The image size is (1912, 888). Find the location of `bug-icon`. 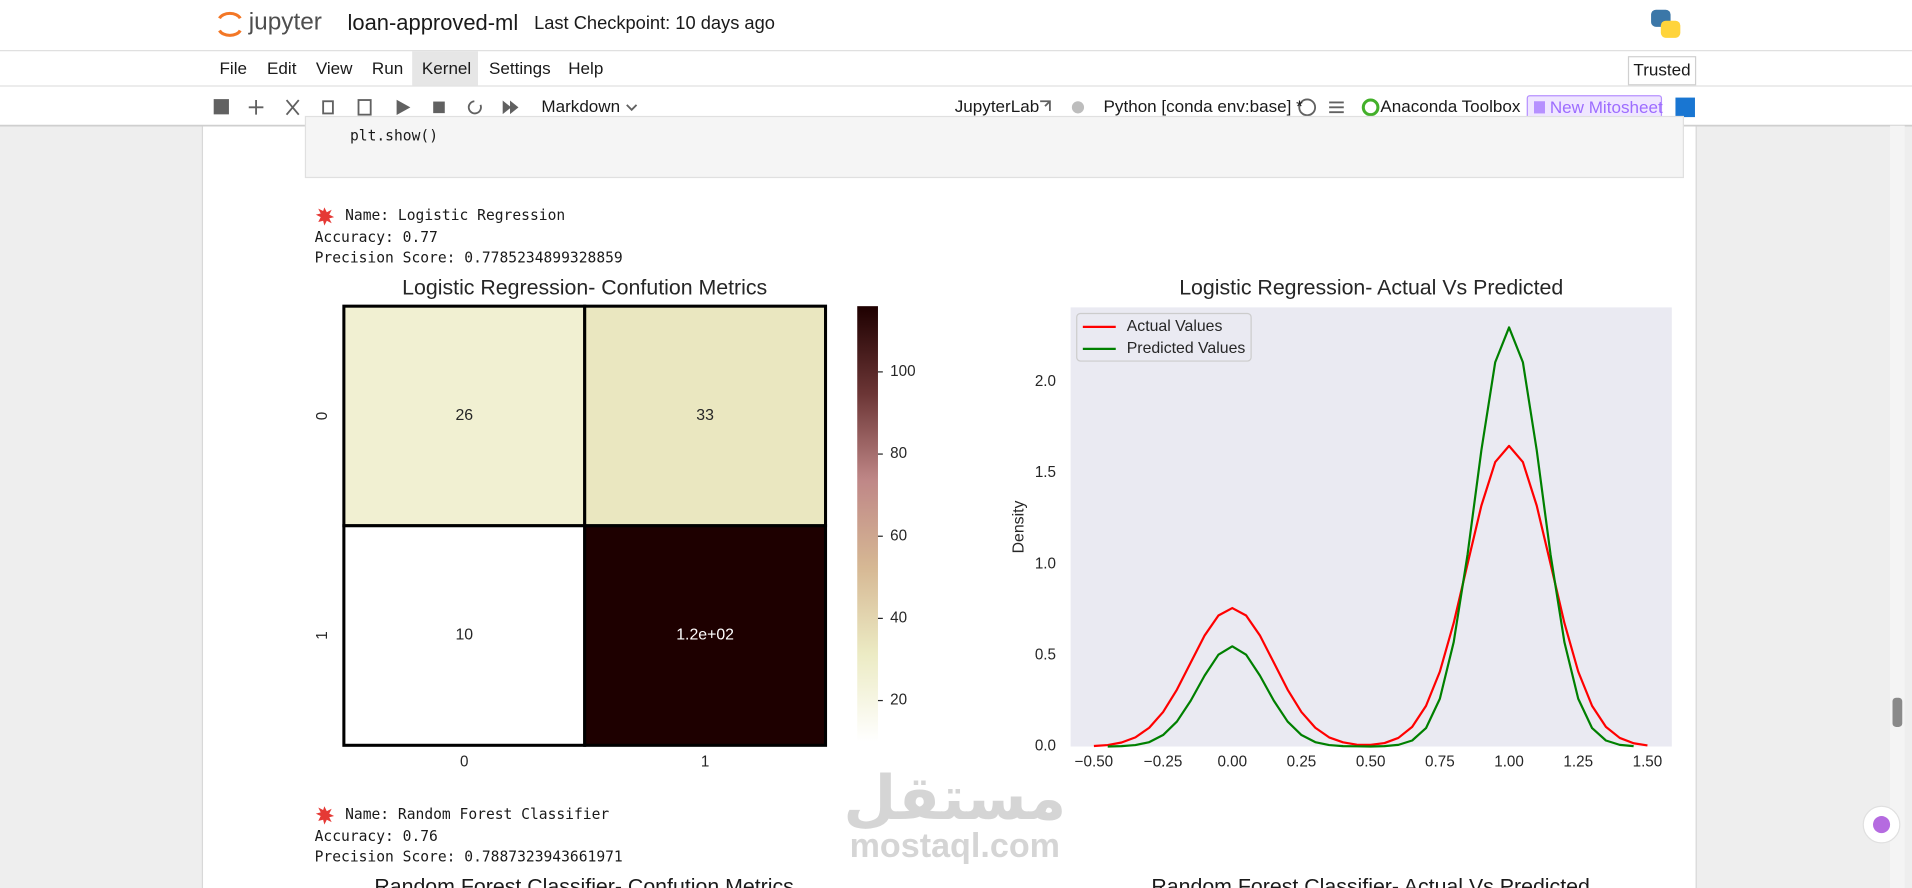

bug-icon is located at coordinates (1078, 107).